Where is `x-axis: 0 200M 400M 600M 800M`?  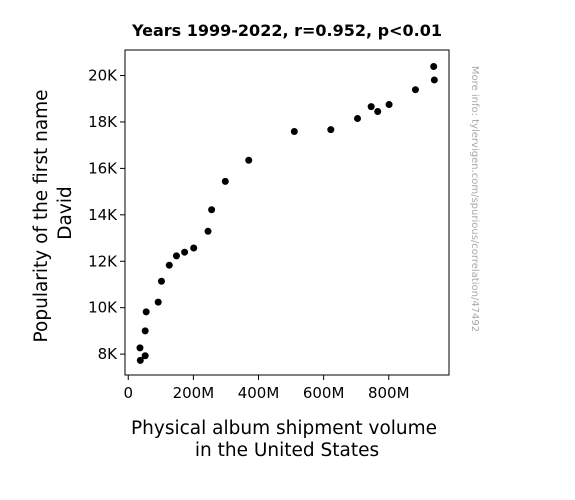 x-axis: 0 200M 400M 600M 800M is located at coordinates (266, 388).